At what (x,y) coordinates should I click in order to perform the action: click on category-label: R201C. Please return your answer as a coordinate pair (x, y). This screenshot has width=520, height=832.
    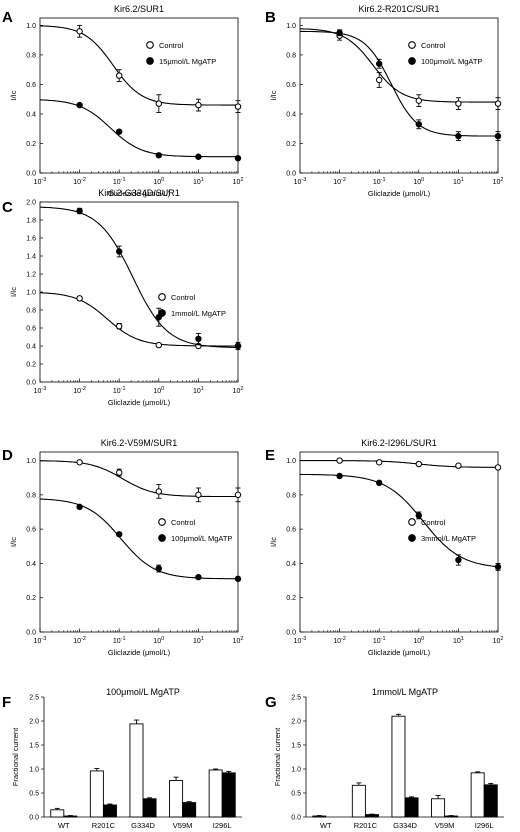
    Looking at the image, I should click on (104, 825).